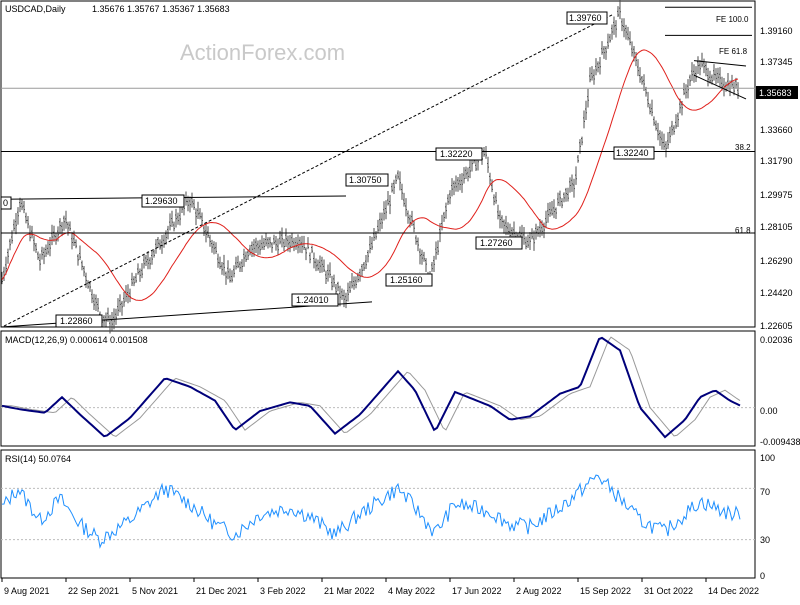 The width and height of the screenshot is (800, 605). I want to click on rsi-tick: 100, so click(767, 458).